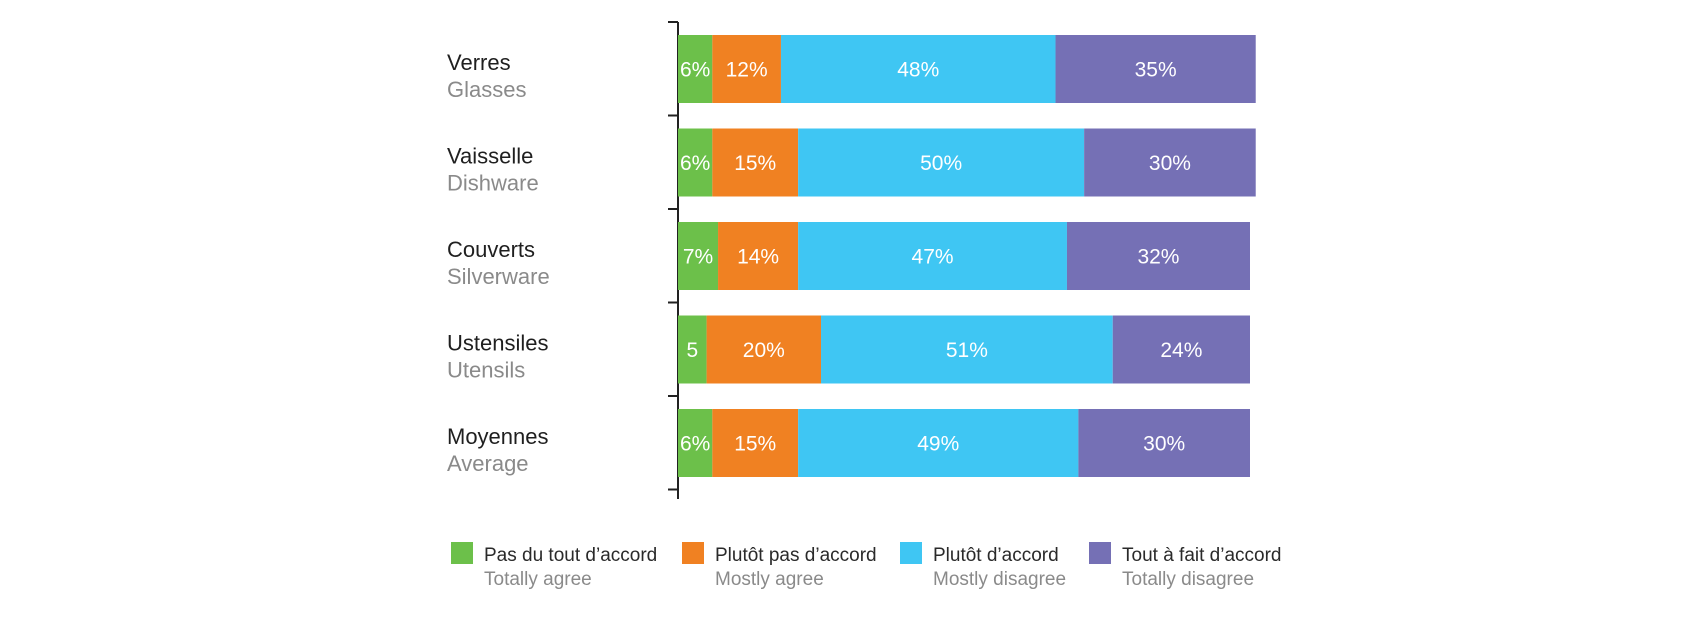 The width and height of the screenshot is (1696, 618). I want to click on legend-item: Pas du tout d’accord Totally agree, so click(554, 566).